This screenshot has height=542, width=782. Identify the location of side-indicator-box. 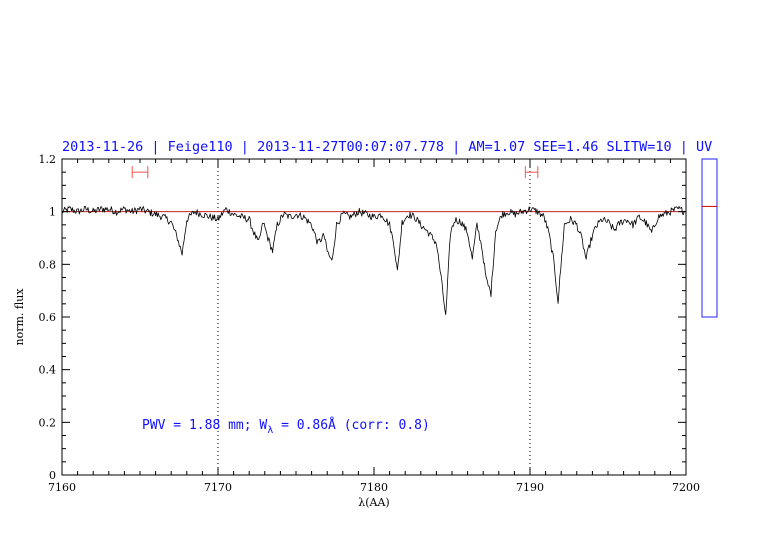
(709, 238).